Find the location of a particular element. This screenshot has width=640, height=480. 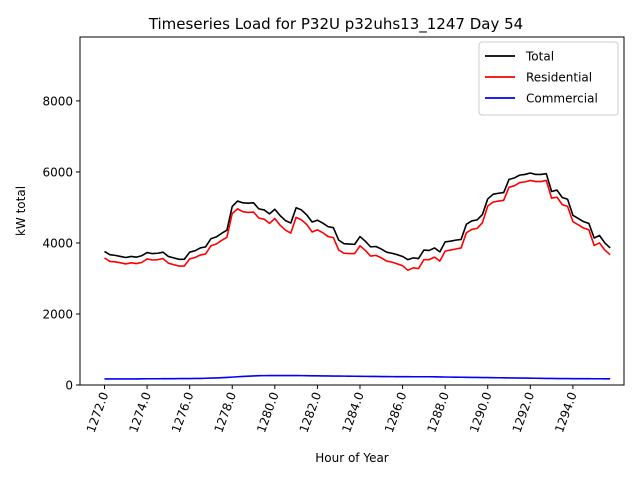

x-tick-label: 1276.0 is located at coordinates (183, 412).